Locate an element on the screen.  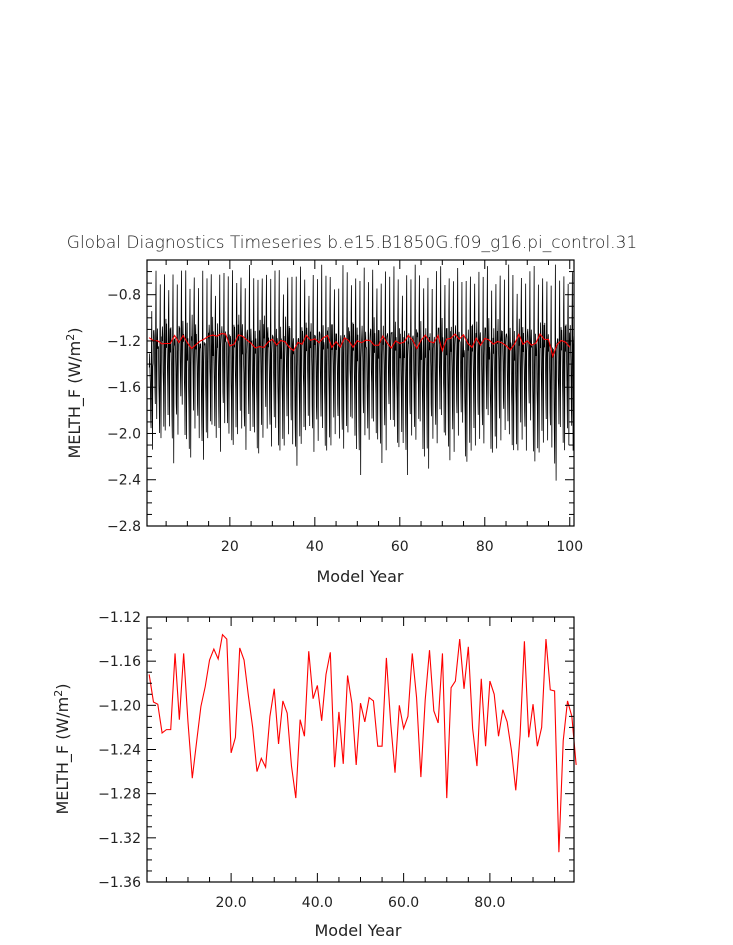
p1-ytick-label: −0.8 is located at coordinates (124, 296).